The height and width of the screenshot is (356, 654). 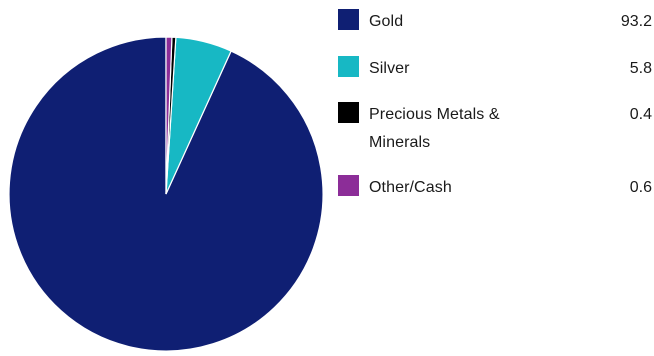 I want to click on legend-value-gold: 93.2, so click(x=636, y=21).